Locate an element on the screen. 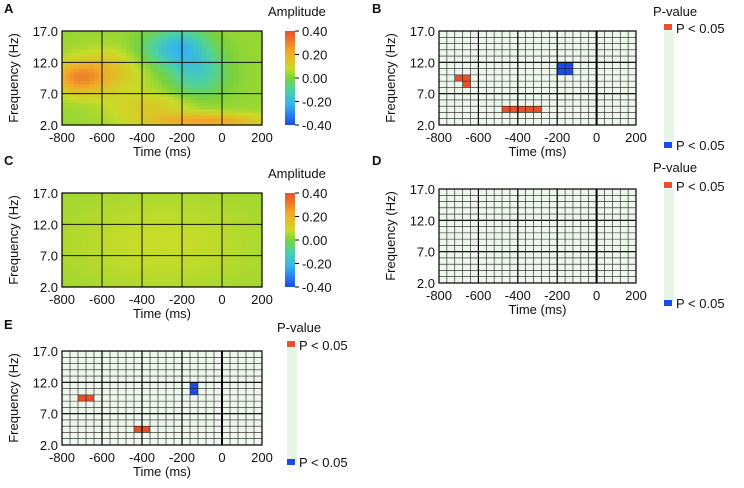  y-tick-label: 2.0 is located at coordinates (49, 125).